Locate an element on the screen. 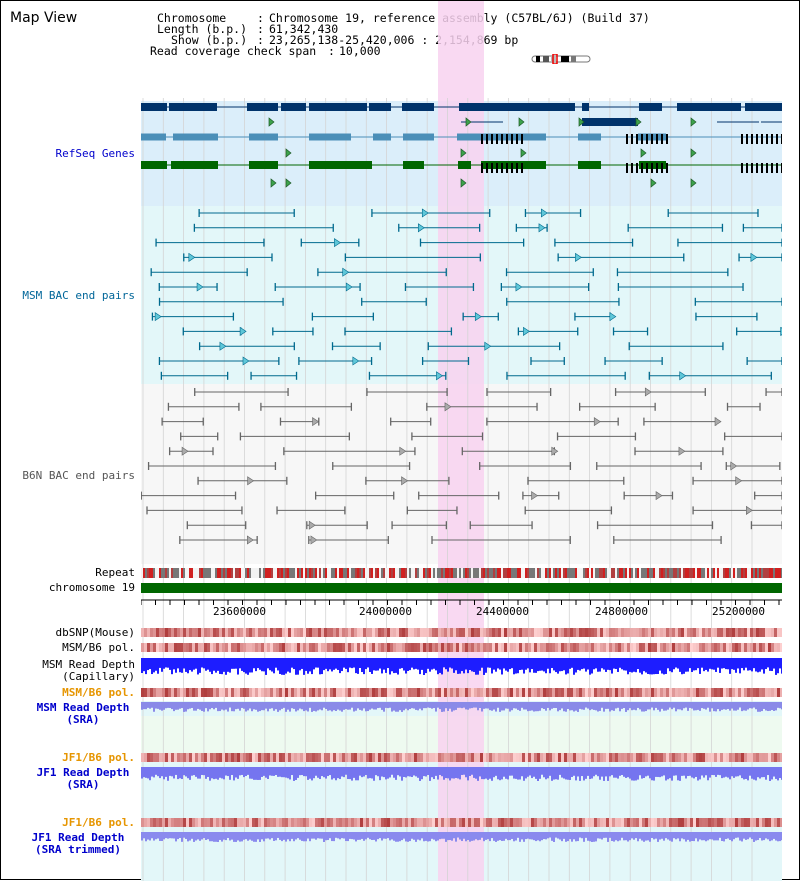  chromosome-bar is located at coordinates (461, 588).